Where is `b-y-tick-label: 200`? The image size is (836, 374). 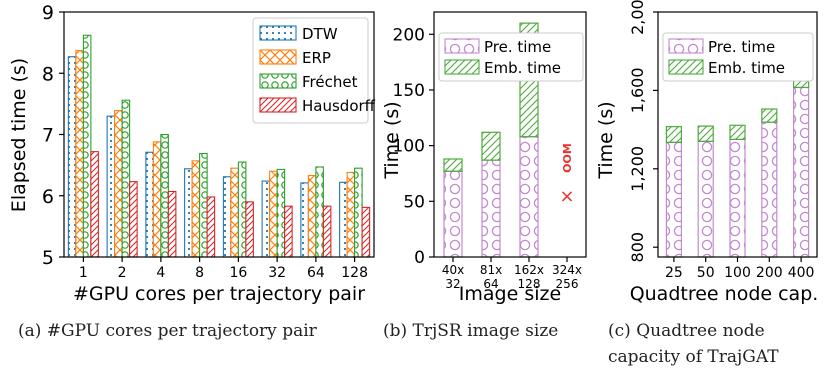 b-y-tick-label: 200 is located at coordinates (409, 35).